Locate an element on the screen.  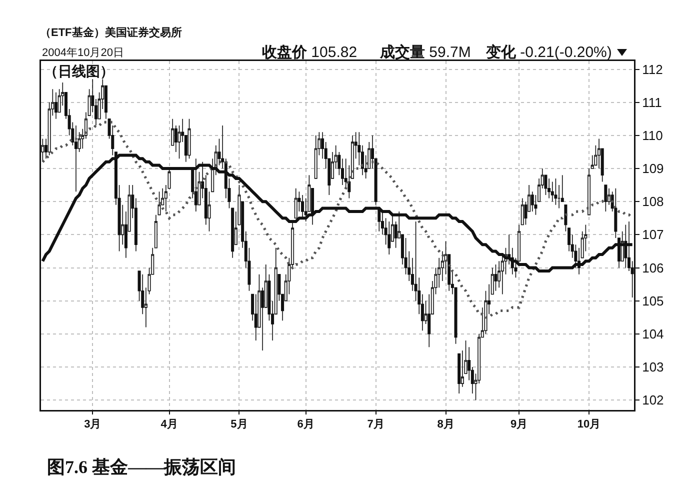
x-tick-label: 8月 is located at coordinates (445, 424).